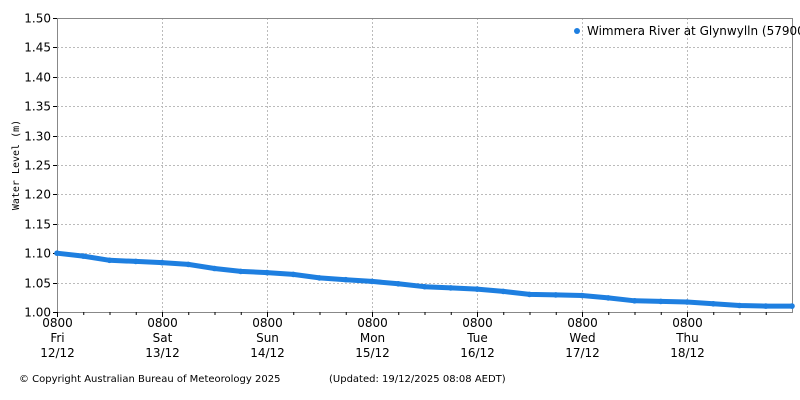 This screenshot has height=400, width=800. What do you see at coordinates (577, 31) in the screenshot?
I see `legend-marker` at bounding box center [577, 31].